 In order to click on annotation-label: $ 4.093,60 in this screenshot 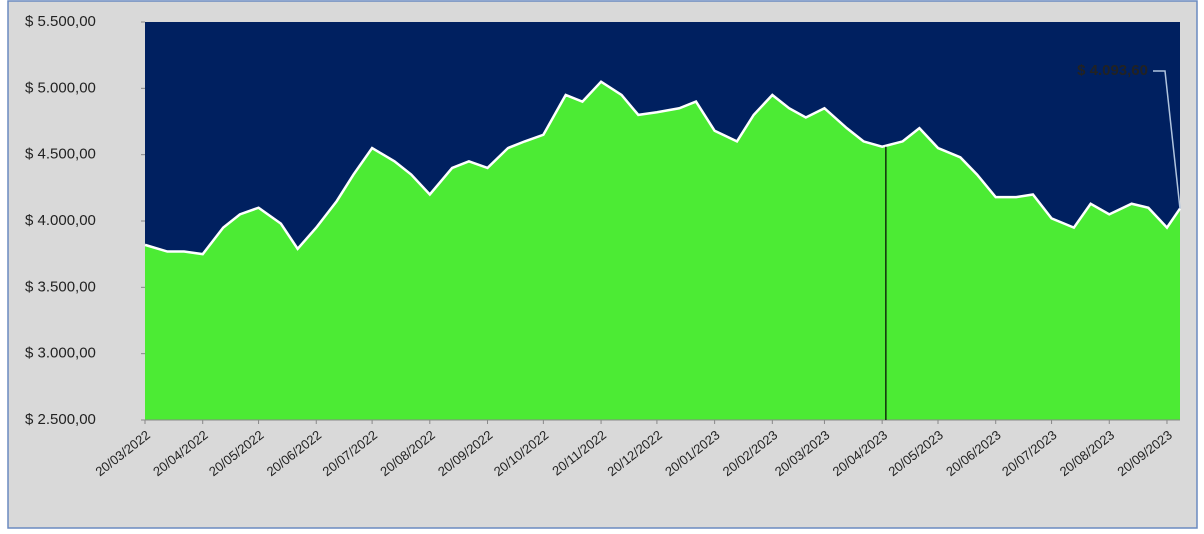, I will do `click(1112, 70)`.